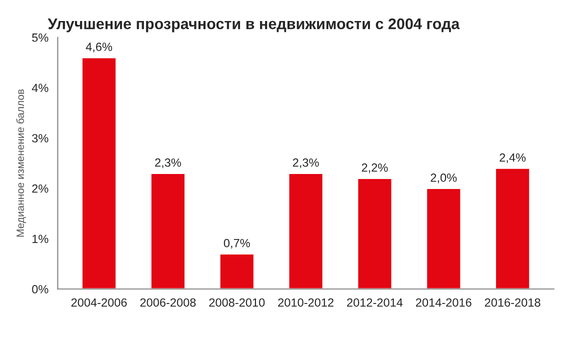 The image size is (577, 340). I want to click on y-tick-label: 0%, so click(40, 289).